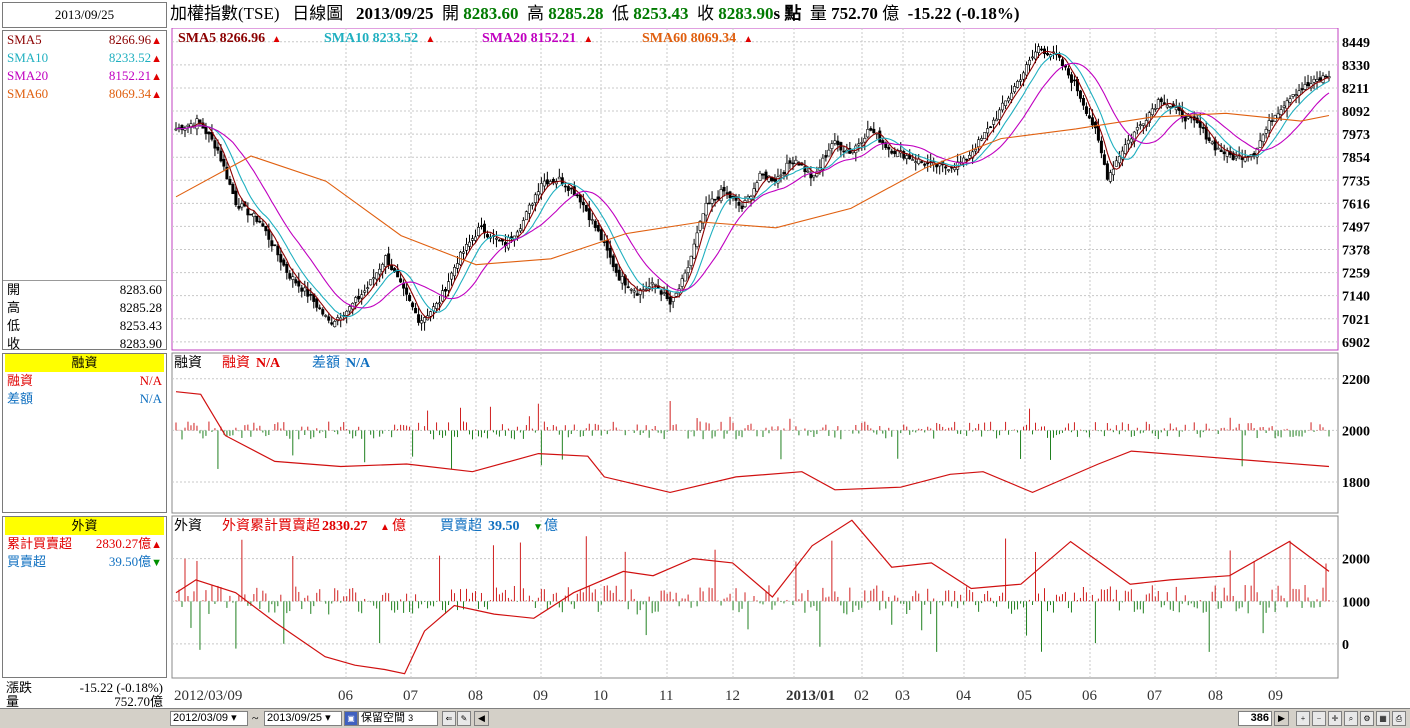 This screenshot has width=1410, height=728. I want to click on grid-icon: ▦, so click(1383, 718).